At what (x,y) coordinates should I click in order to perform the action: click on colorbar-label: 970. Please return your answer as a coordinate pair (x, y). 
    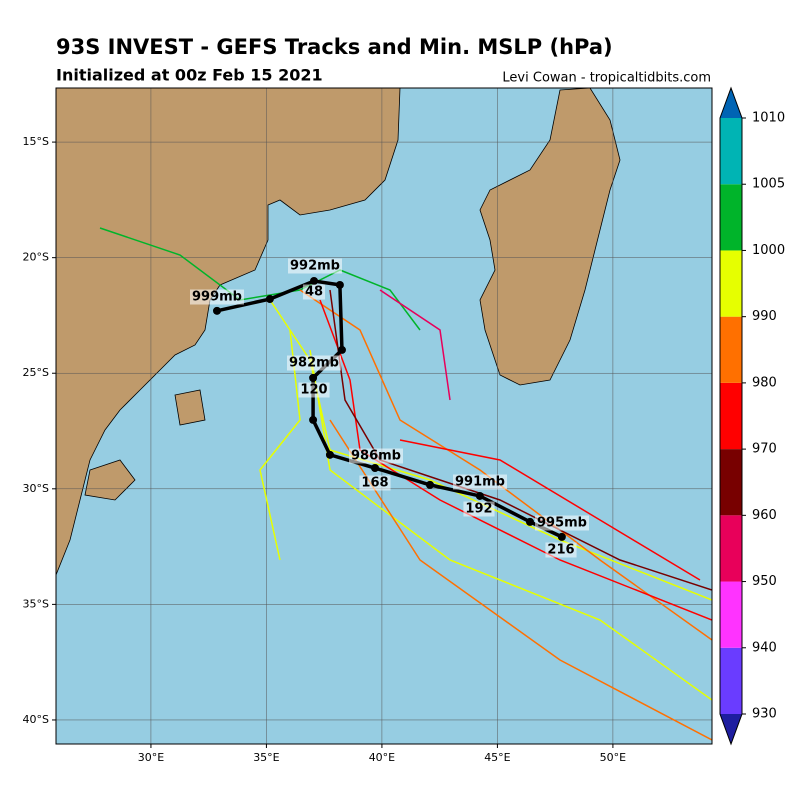
    Looking at the image, I should click on (764, 449).